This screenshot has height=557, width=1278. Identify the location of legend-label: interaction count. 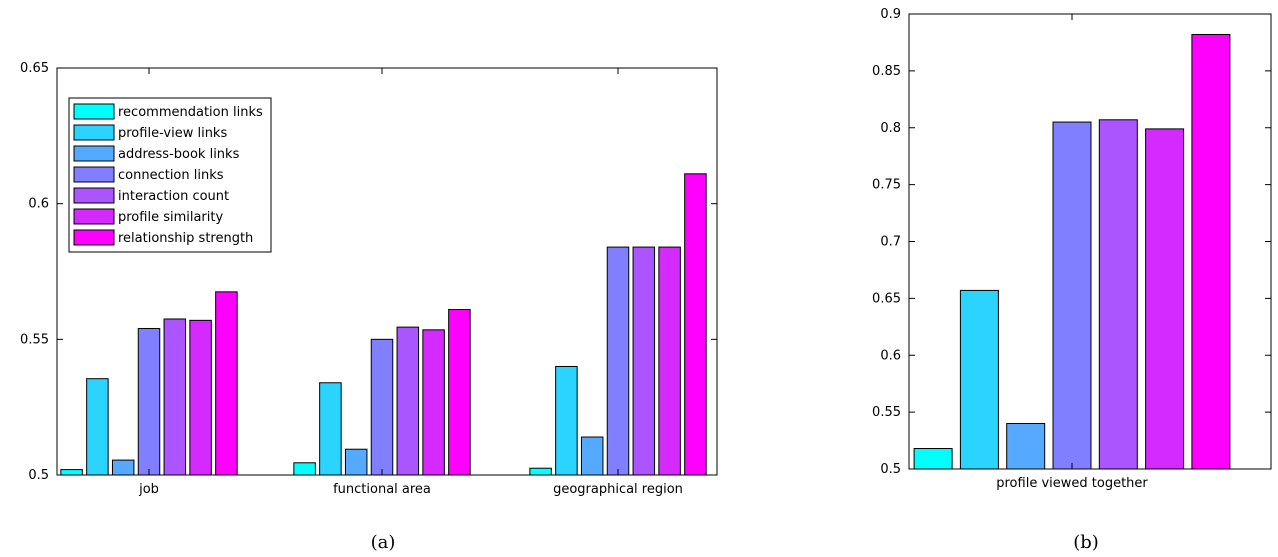
(173, 196).